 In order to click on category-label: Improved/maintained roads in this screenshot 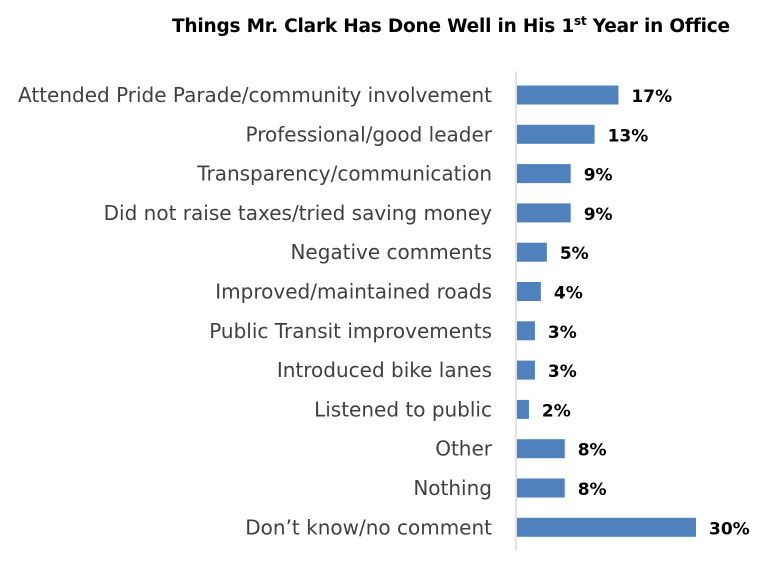, I will do `click(353, 292)`.